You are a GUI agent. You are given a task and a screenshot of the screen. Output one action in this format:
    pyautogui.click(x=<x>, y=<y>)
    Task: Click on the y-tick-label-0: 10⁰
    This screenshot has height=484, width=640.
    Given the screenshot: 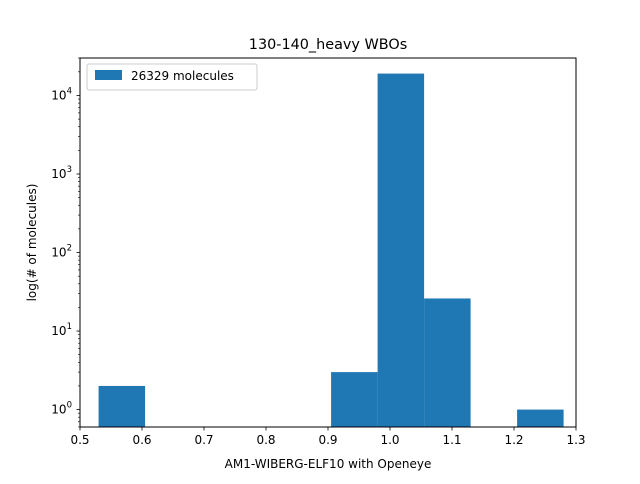 What is the action you would take?
    pyautogui.click(x=61, y=409)
    